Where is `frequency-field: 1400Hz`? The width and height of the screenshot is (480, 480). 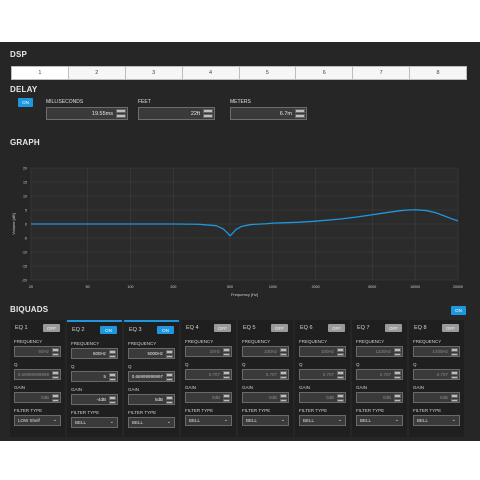
frequency-field: 1400Hz is located at coordinates (436, 351).